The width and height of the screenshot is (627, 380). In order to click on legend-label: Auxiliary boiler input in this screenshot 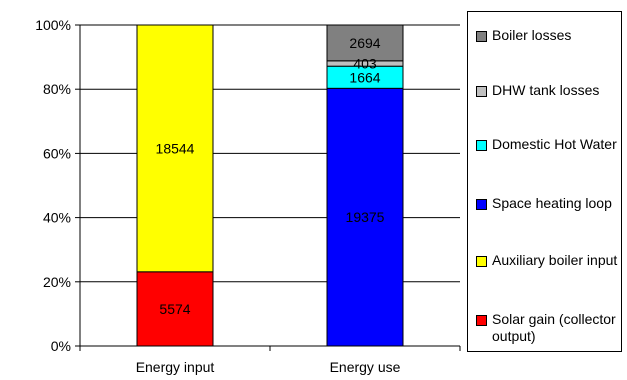, I will do `click(555, 260)`.